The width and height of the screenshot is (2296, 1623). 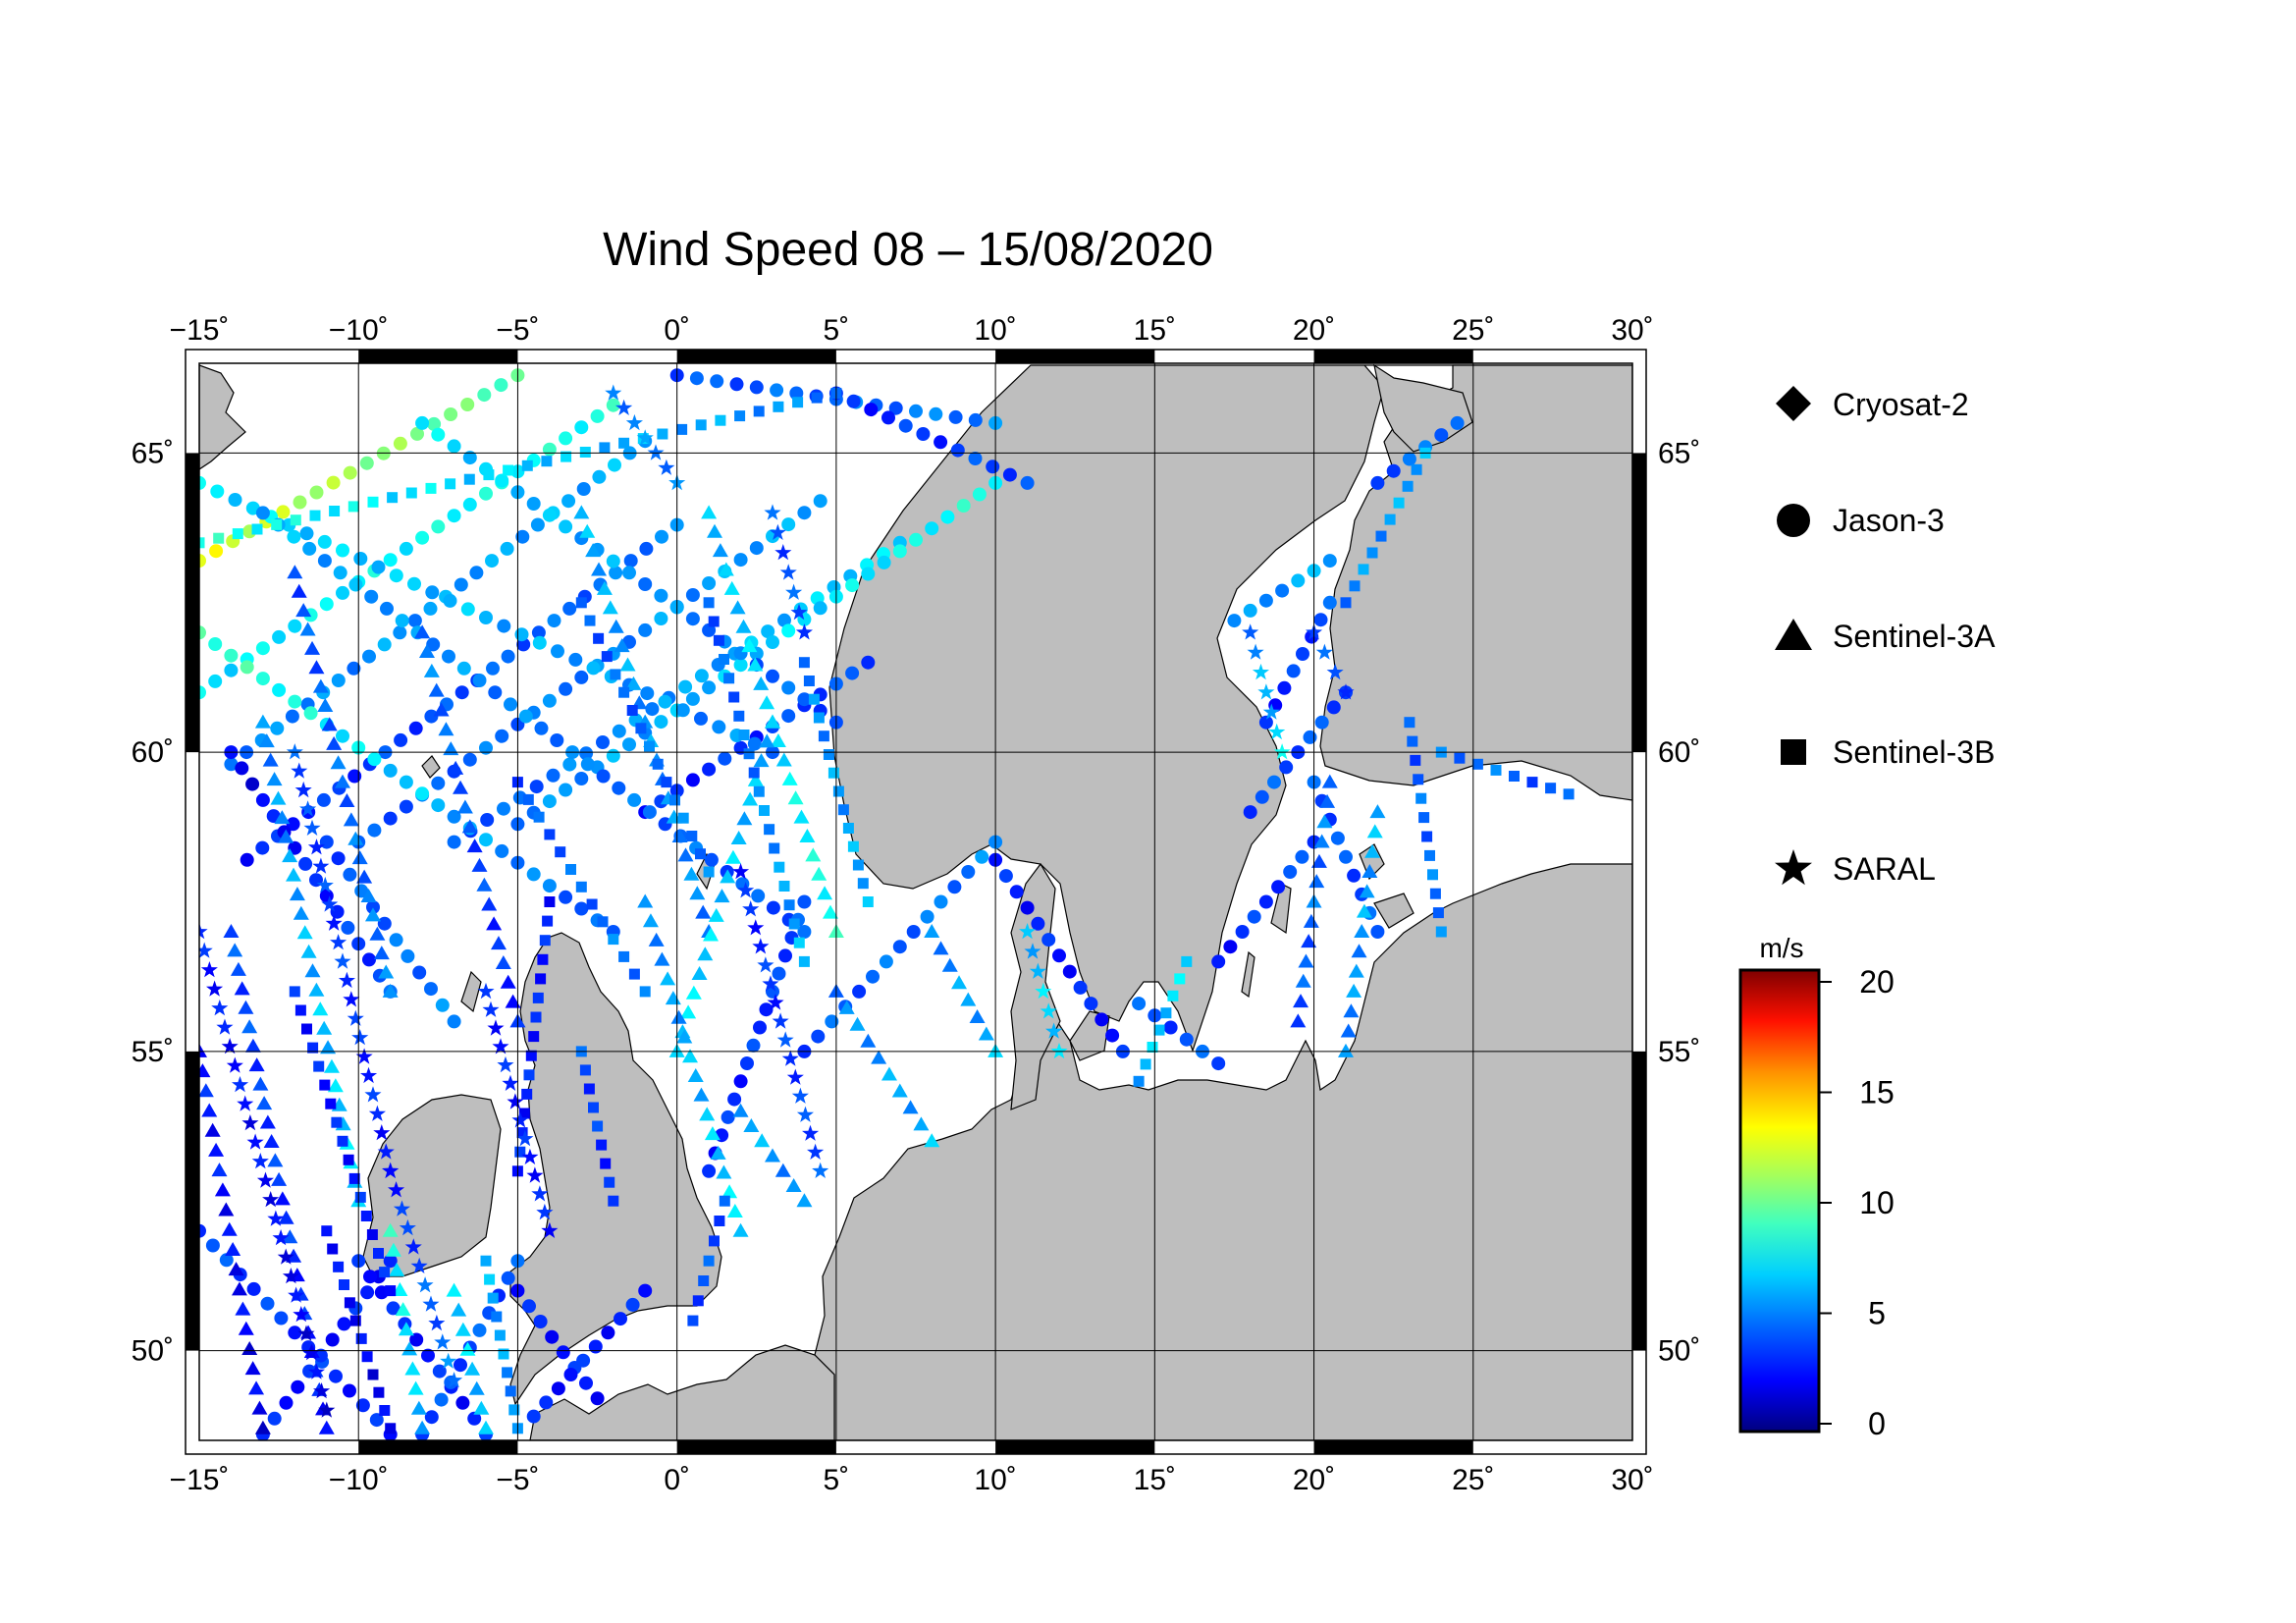 I want to click on frame-bar-left, so click(x=192, y=603).